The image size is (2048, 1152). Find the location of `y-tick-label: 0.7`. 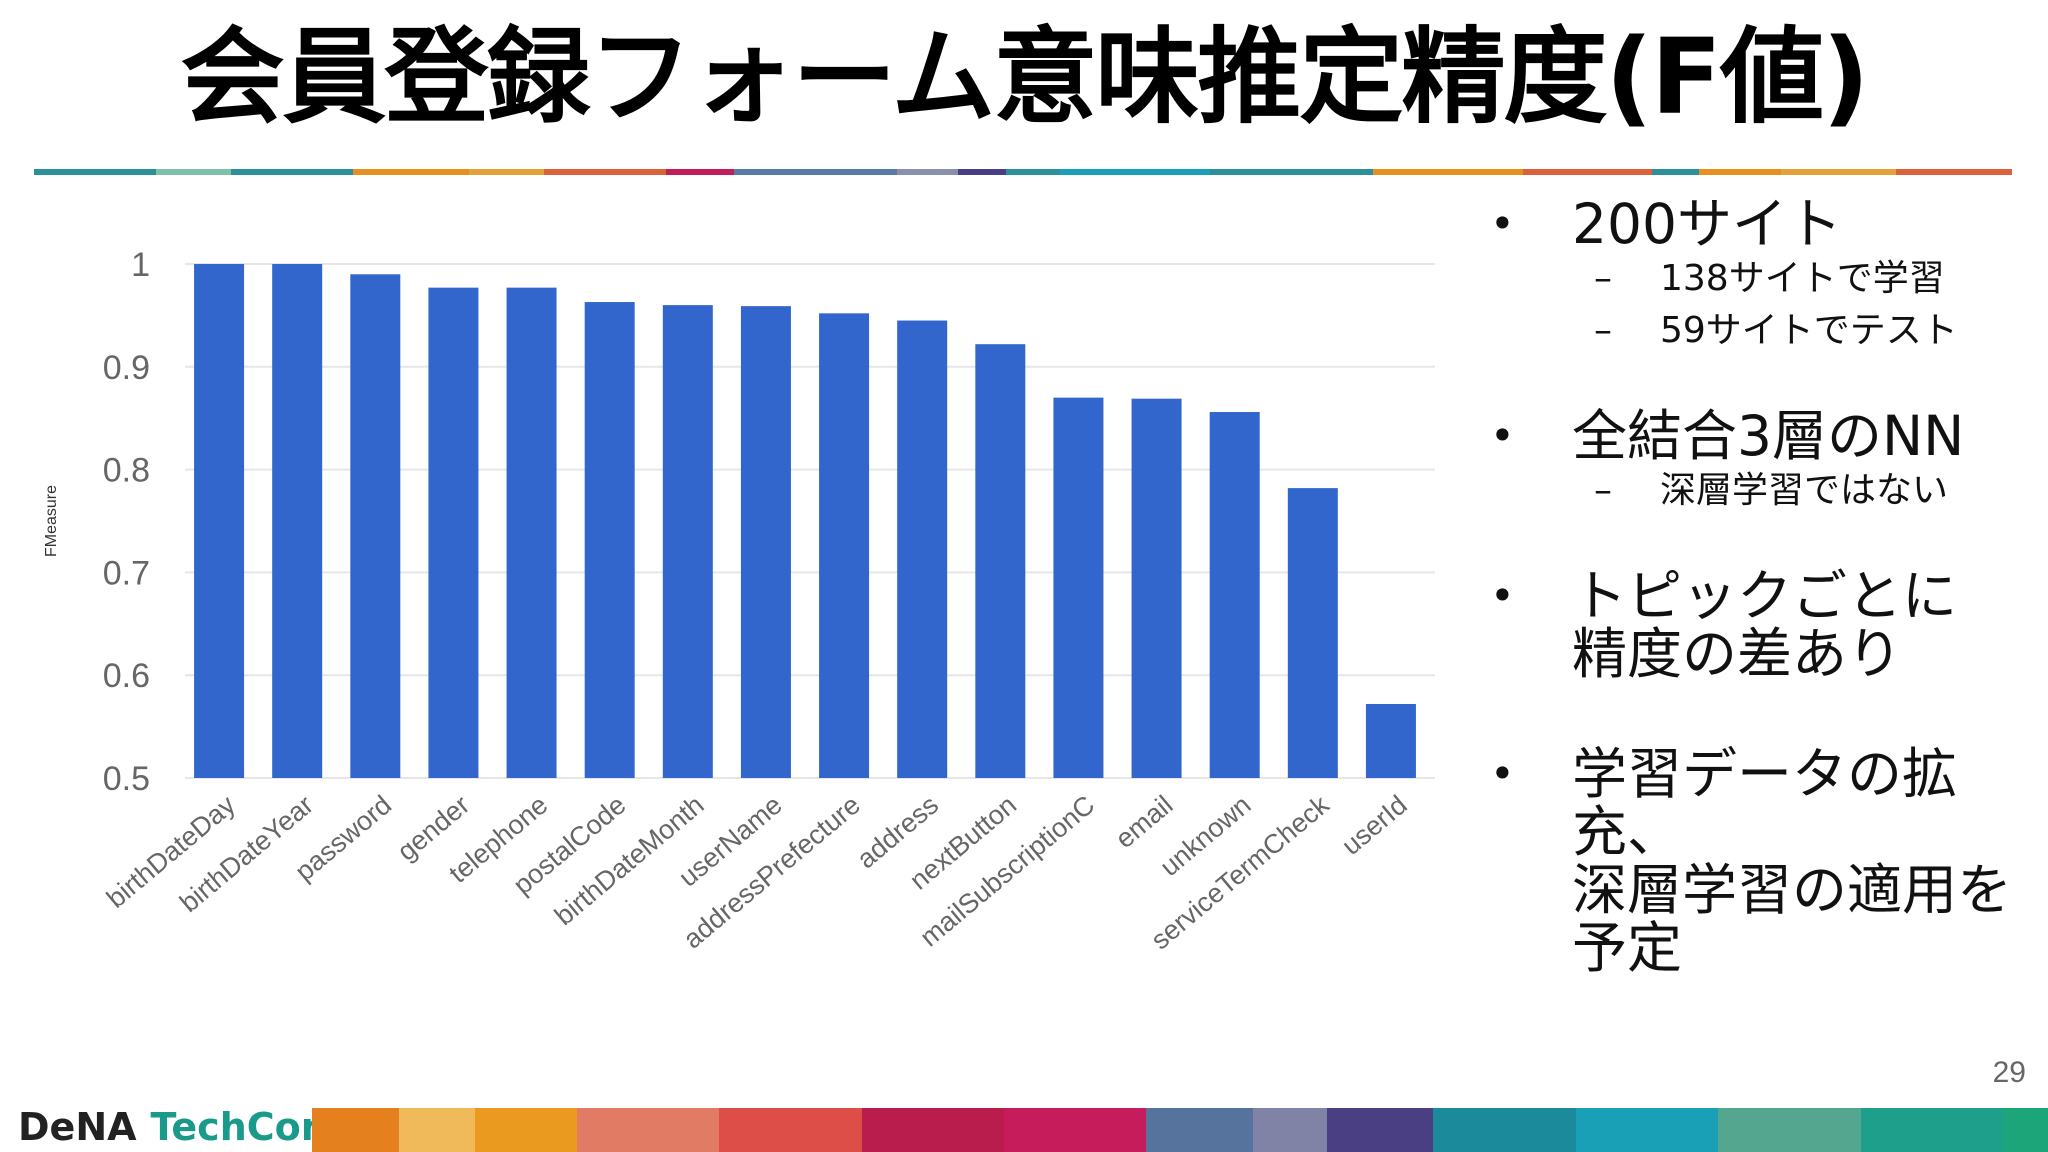

y-tick-label: 0.7 is located at coordinates (126, 573).